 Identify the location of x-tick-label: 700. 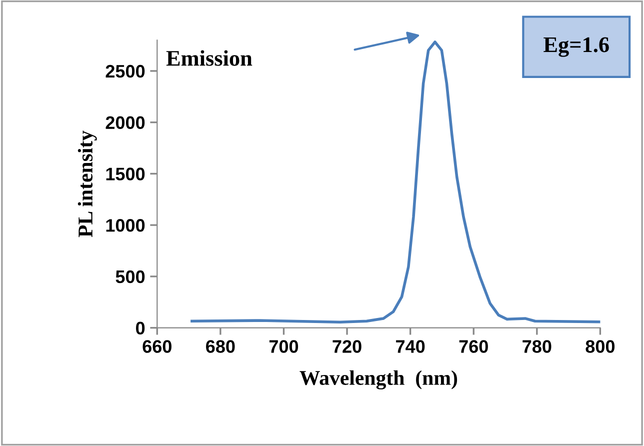
(283, 346).